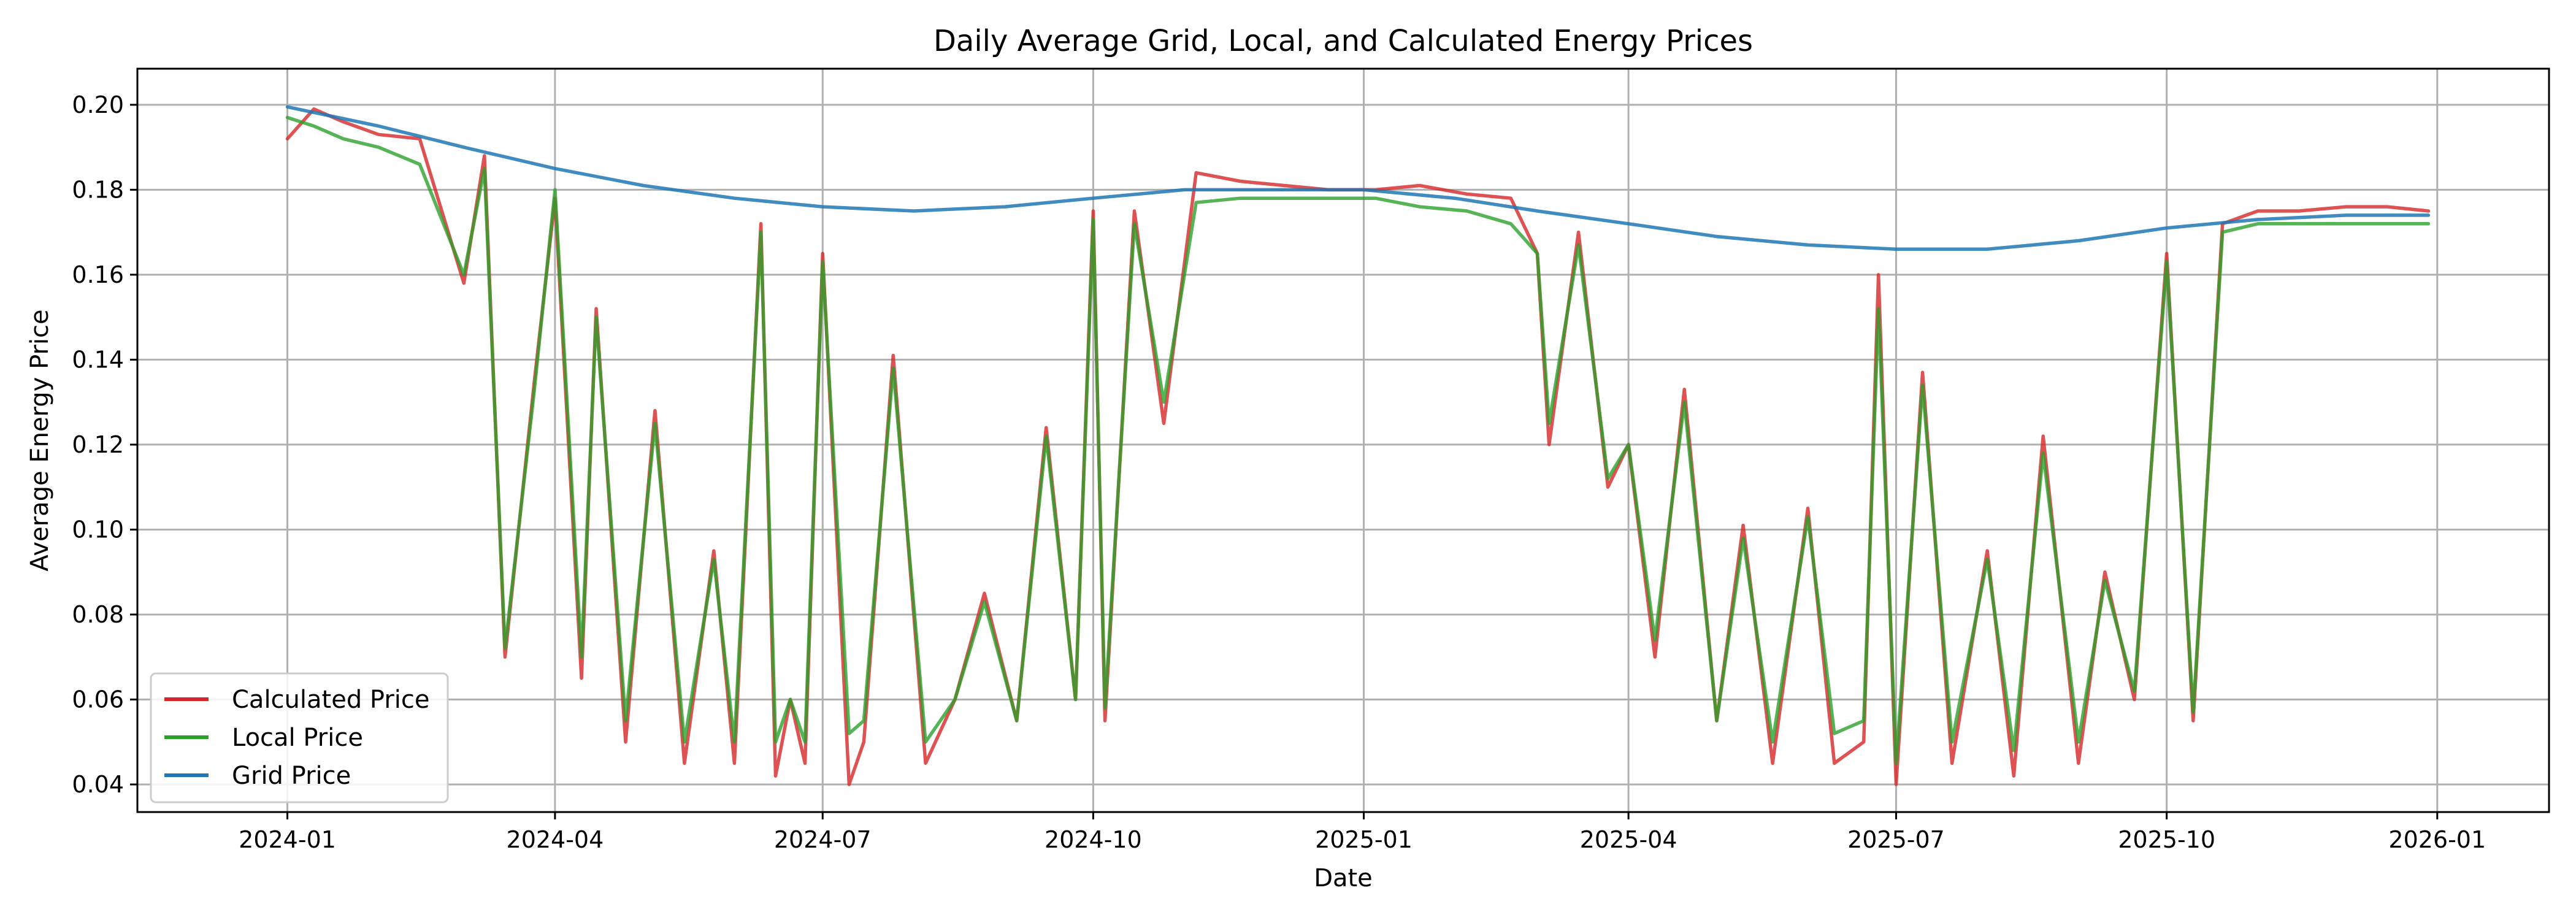 Image resolution: width=2576 pixels, height=920 pixels. I want to click on x-tick-label: 2024-01, so click(287, 839).